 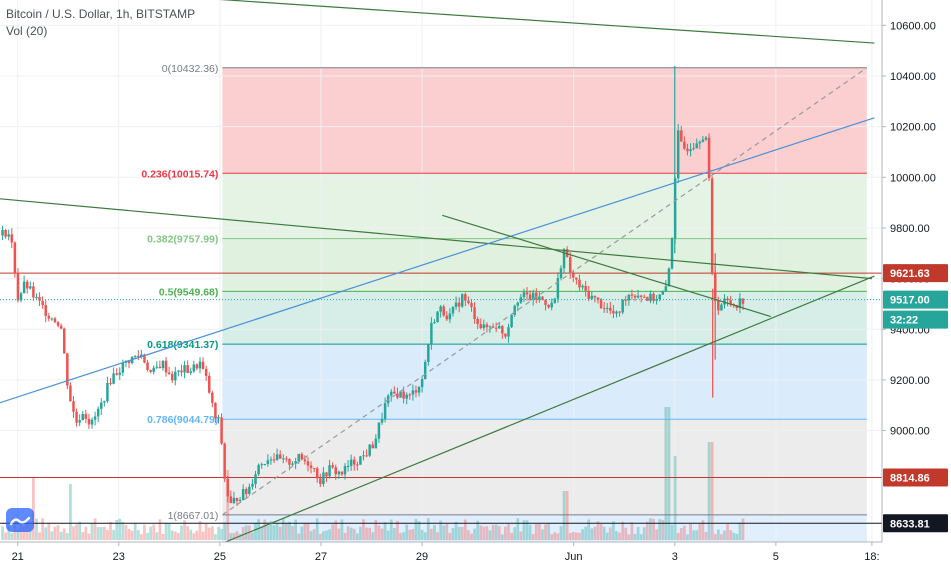 I want to click on mid-descending-trendline, so click(x=436, y=239).